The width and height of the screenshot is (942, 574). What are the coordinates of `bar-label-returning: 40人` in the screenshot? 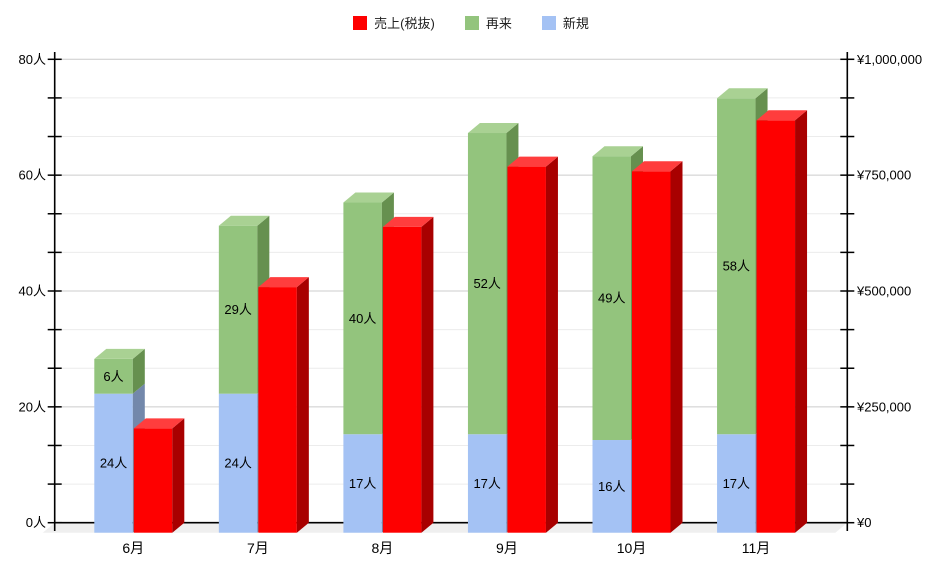 It's located at (362, 318).